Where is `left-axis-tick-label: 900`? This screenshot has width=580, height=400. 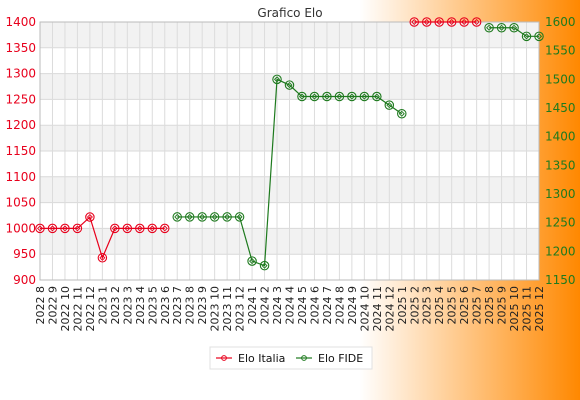
left-axis-tick-label: 900 is located at coordinates (24, 280).